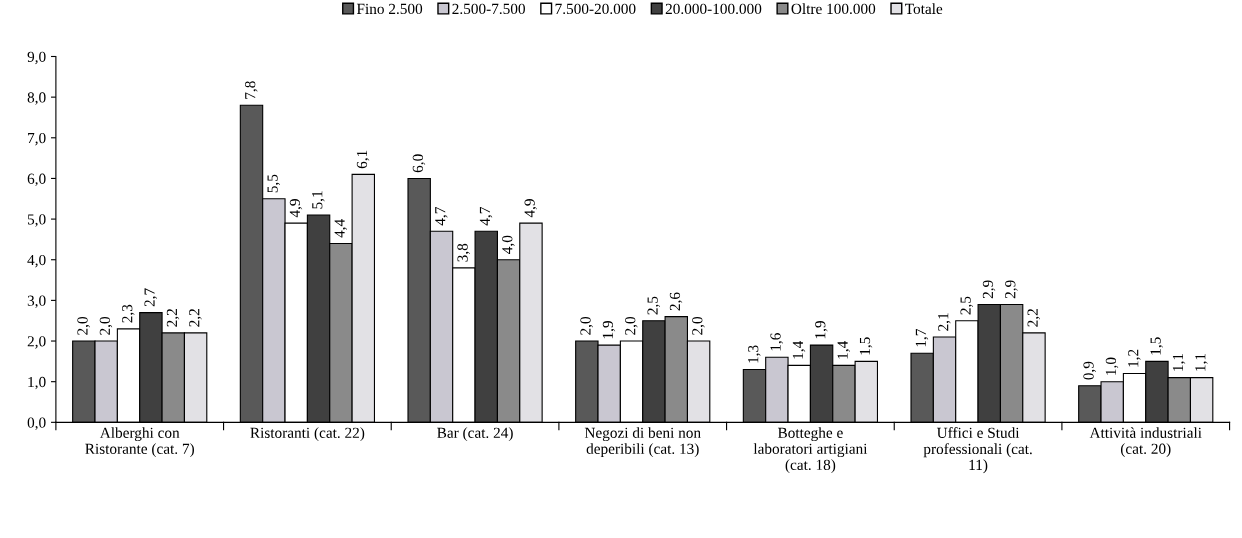 Image resolution: width=1242 pixels, height=538 pixels. Describe the element at coordinates (36, 180) in the screenshot. I see `y-tick-label: 6,0` at that location.